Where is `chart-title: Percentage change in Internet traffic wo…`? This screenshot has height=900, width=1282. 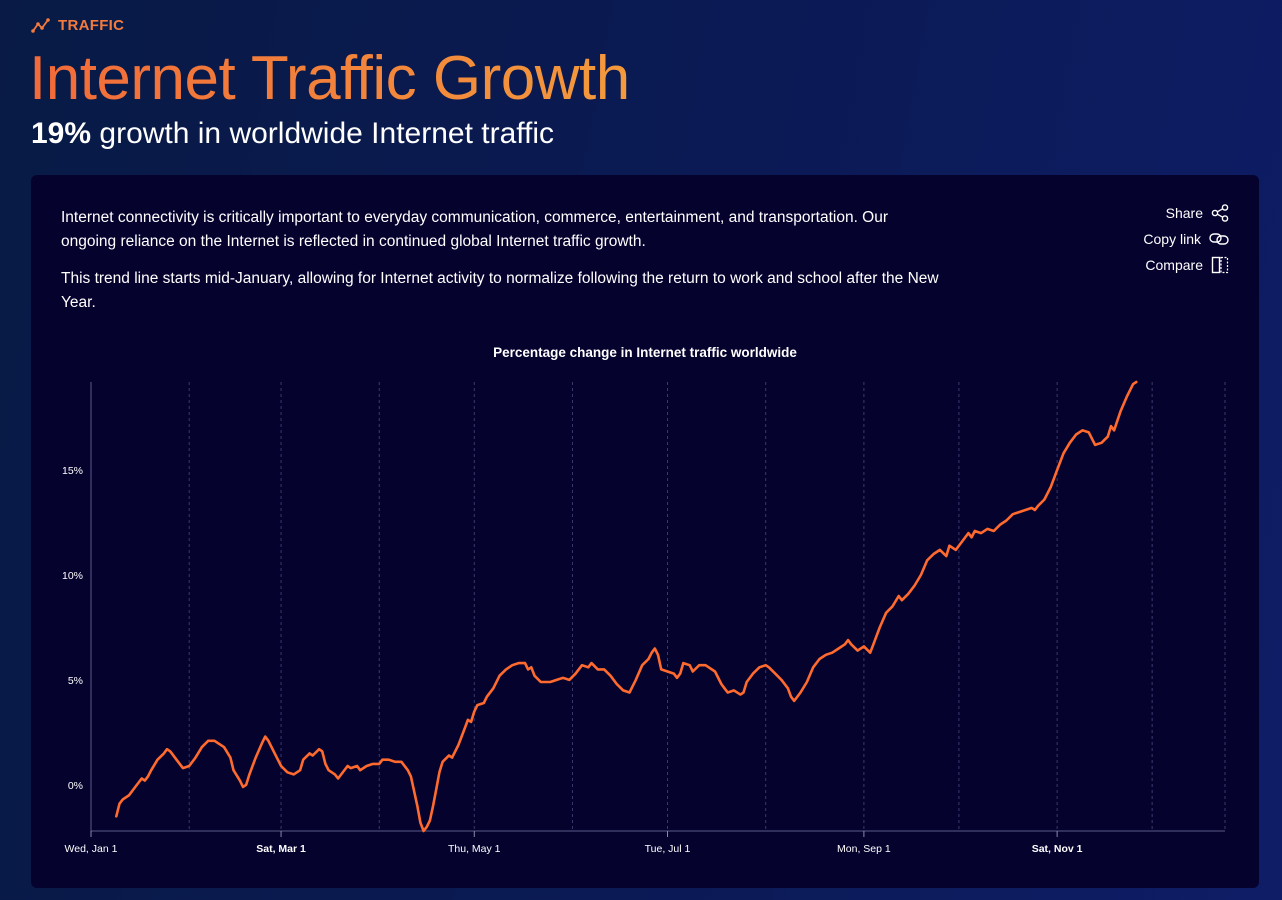 chart-title: Percentage change in Internet traffic wo… is located at coordinates (645, 352).